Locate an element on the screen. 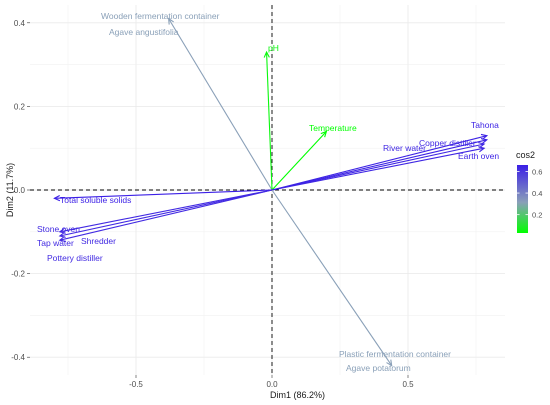  y-tick-label: 0.4 is located at coordinates (20, 23).